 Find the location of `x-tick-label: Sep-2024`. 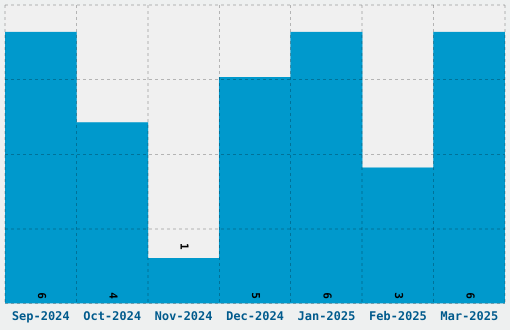

x-tick-label: Sep-2024 is located at coordinates (41, 315).